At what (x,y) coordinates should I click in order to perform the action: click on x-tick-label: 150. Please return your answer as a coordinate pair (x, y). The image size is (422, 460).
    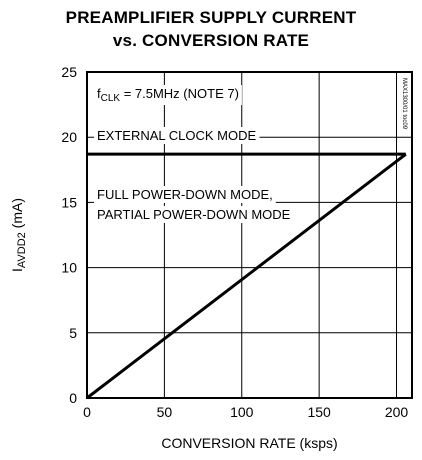
    Looking at the image, I should click on (319, 412).